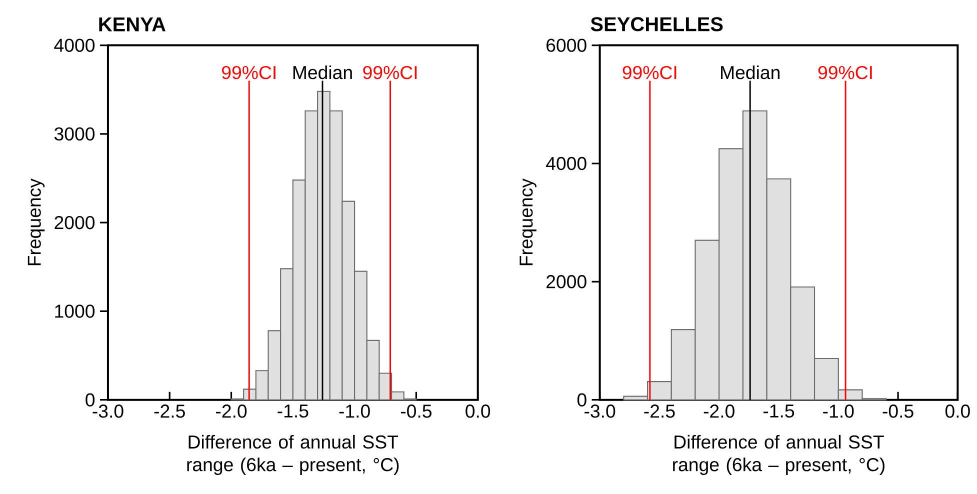 The image size is (977, 494). I want to click on chart-title: SEYCHELLES, so click(656, 24).